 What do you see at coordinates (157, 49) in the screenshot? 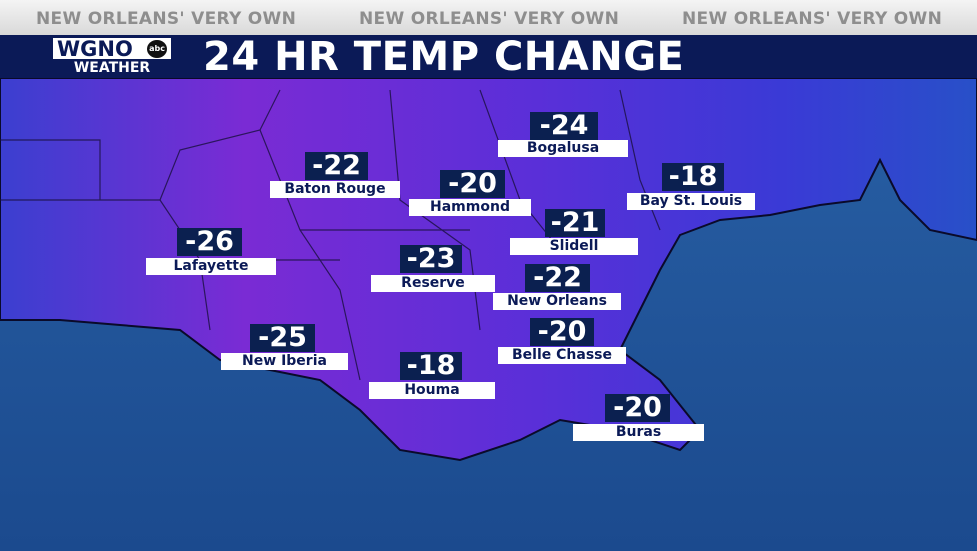
I see `logo-network: abc` at bounding box center [157, 49].